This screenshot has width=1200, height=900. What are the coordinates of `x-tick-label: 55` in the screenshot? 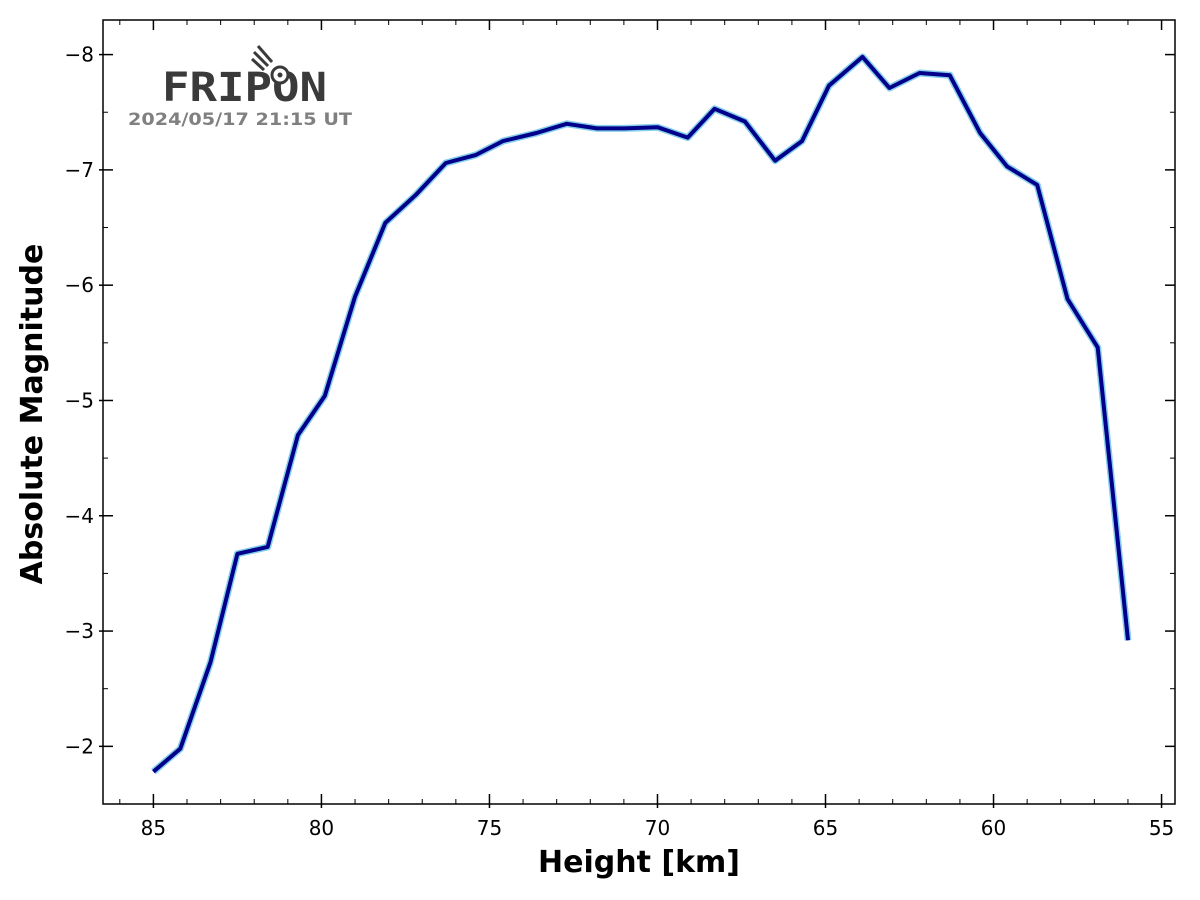 It's located at (1161, 828).